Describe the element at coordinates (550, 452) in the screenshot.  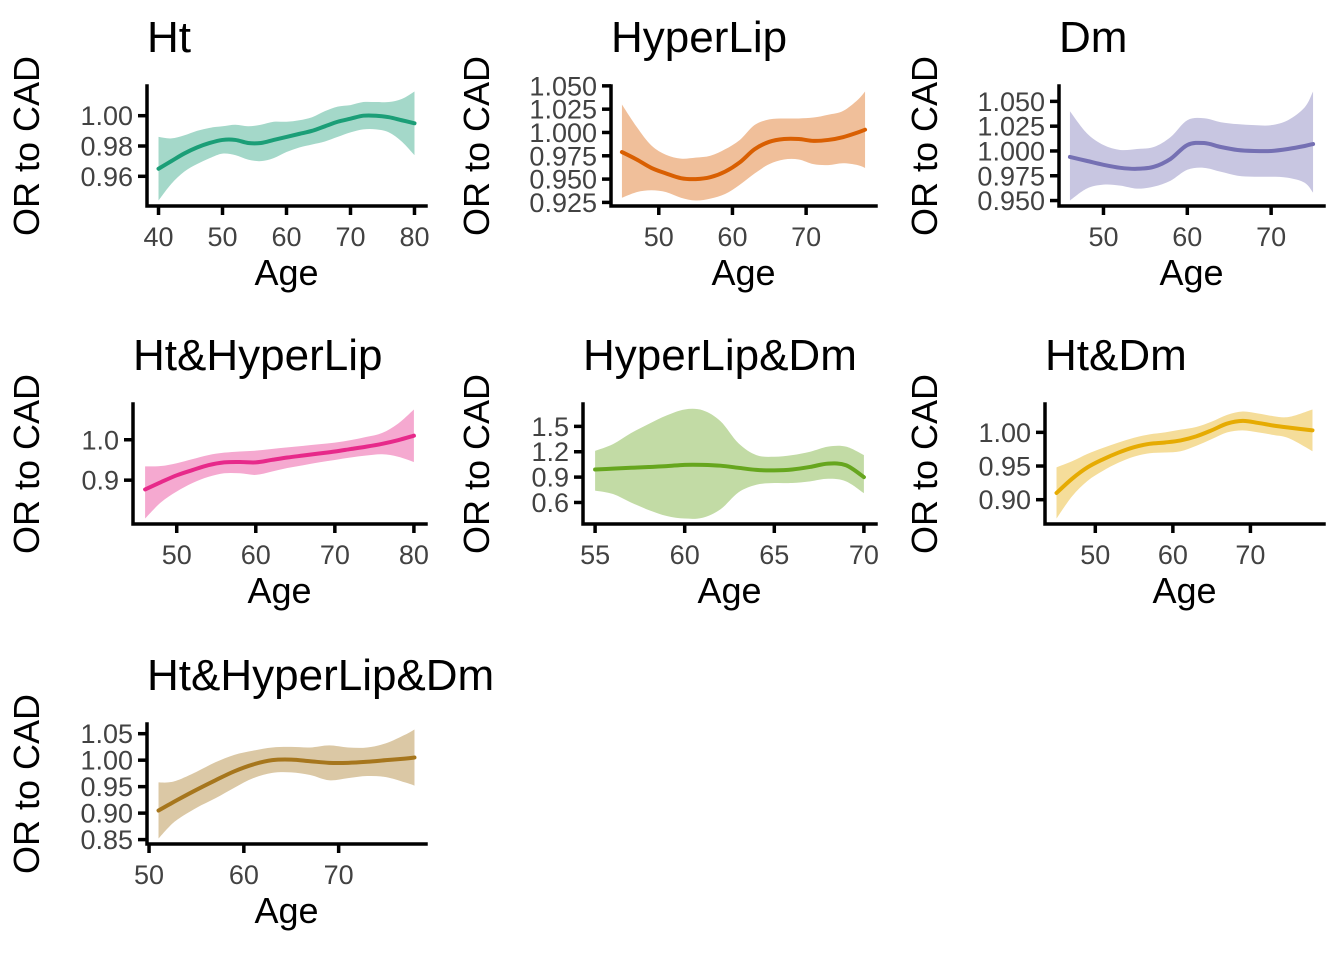
I see `y-tick-label: 1.2` at that location.